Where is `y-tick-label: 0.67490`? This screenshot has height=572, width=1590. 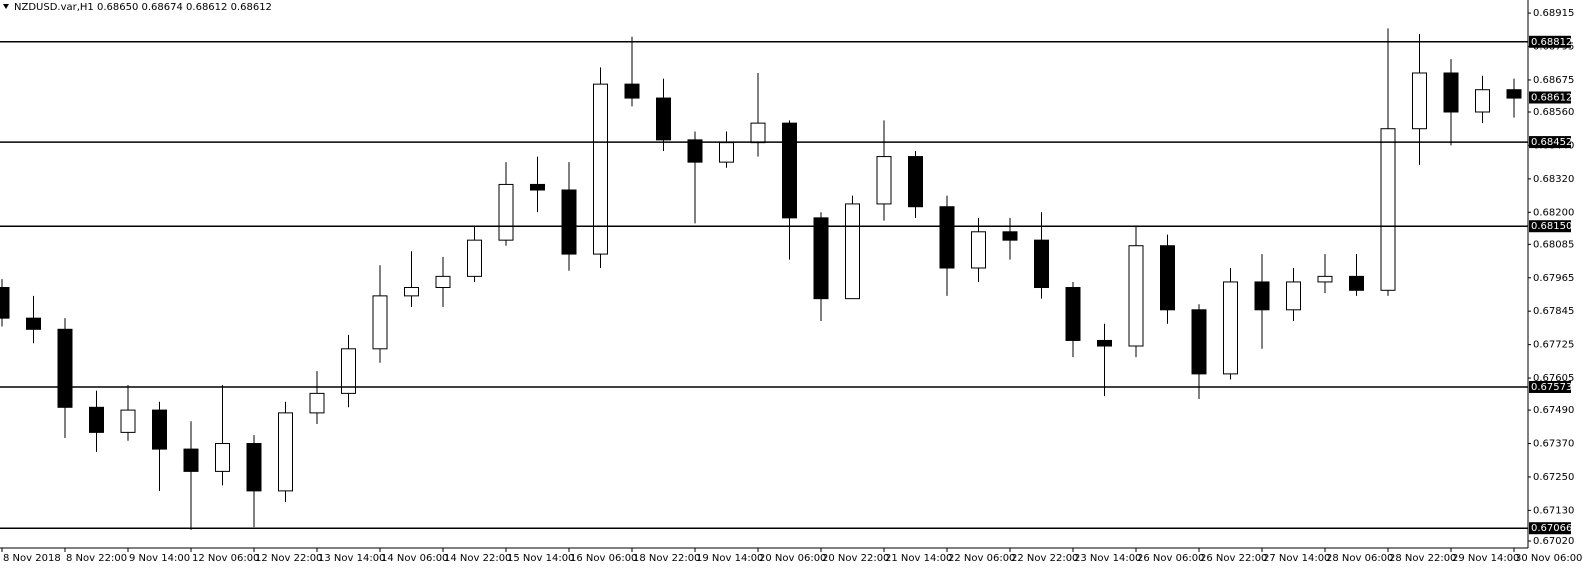
y-tick-label: 0.67490 is located at coordinates (1553, 410).